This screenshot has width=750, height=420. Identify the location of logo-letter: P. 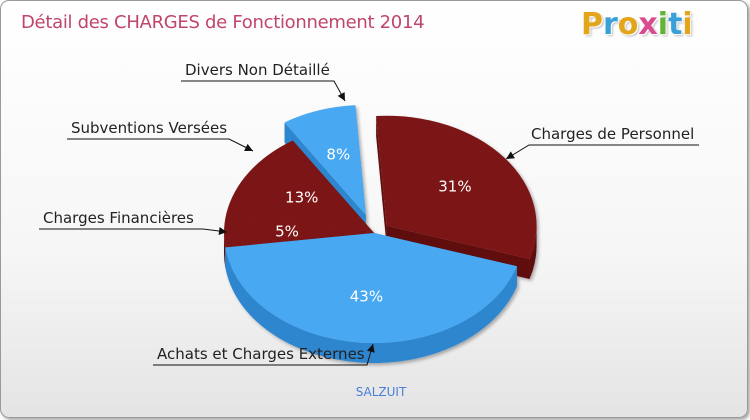
(592, 24).